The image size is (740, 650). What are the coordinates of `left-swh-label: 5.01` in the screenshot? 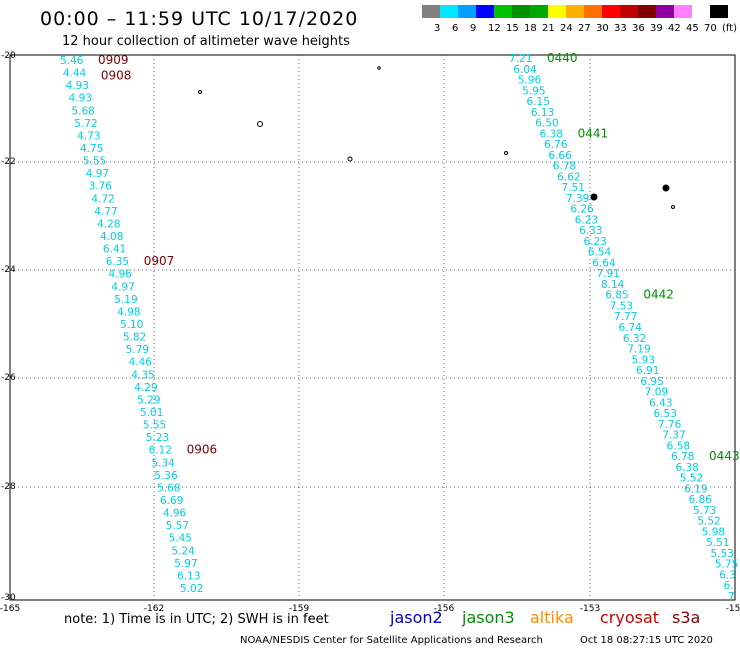 It's located at (151, 413).